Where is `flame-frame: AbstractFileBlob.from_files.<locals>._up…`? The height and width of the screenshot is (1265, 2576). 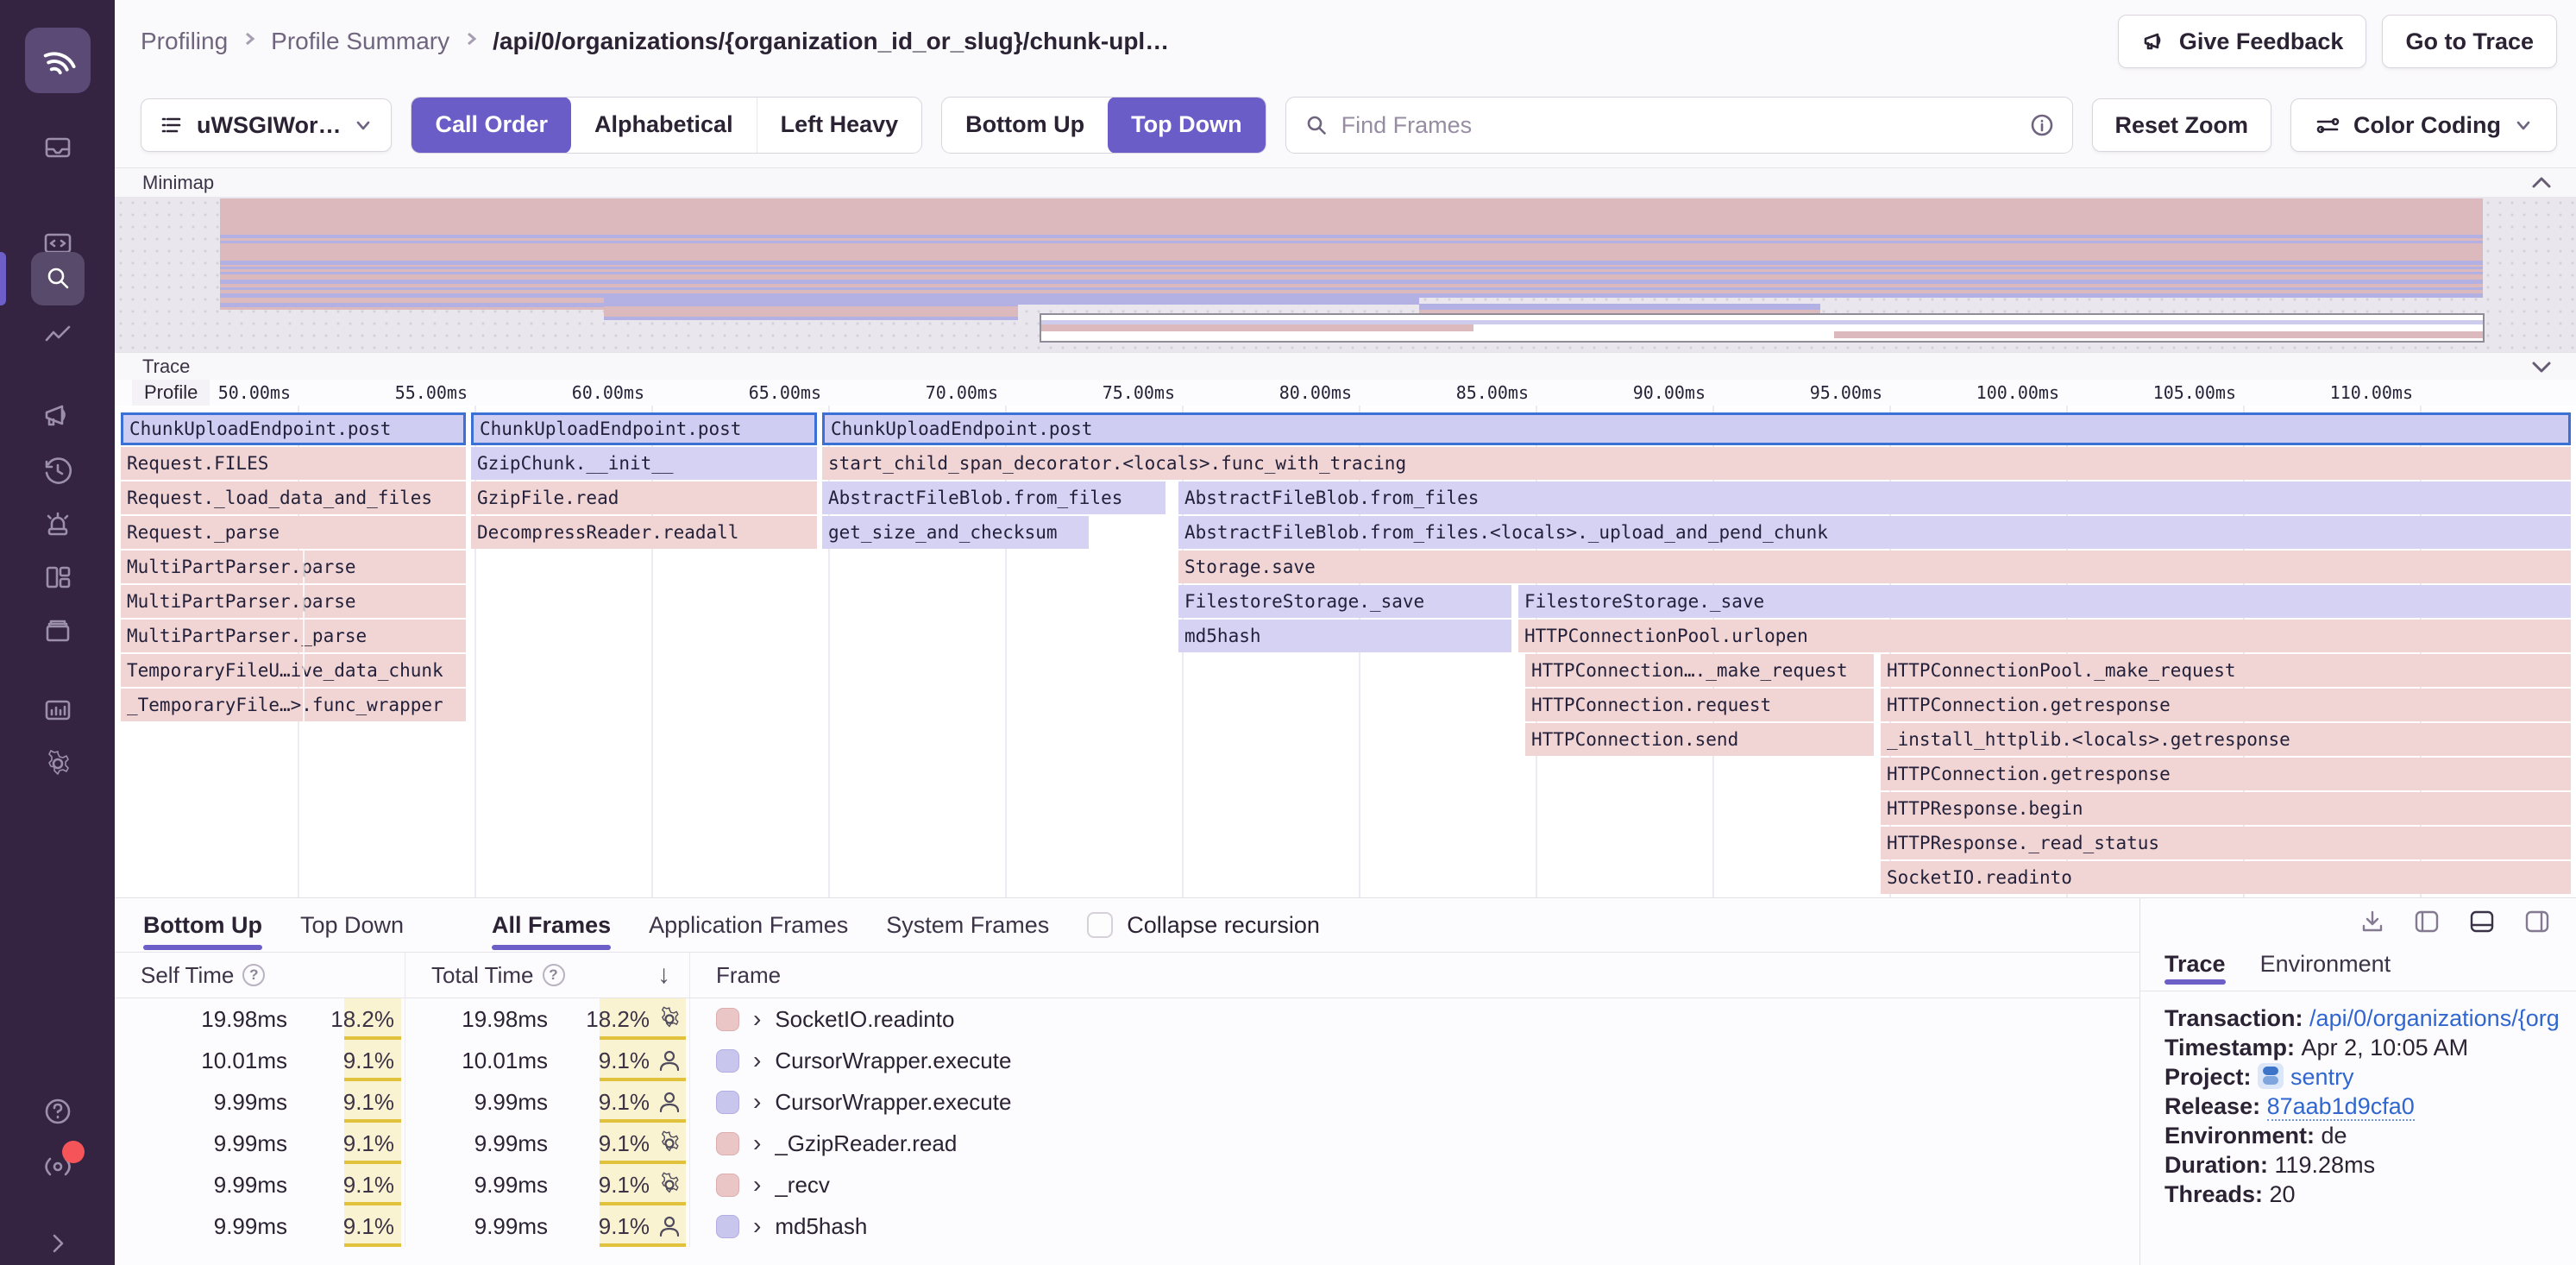 flame-frame: AbstractFileBlob.from_files.<locals>._up… is located at coordinates (1874, 532).